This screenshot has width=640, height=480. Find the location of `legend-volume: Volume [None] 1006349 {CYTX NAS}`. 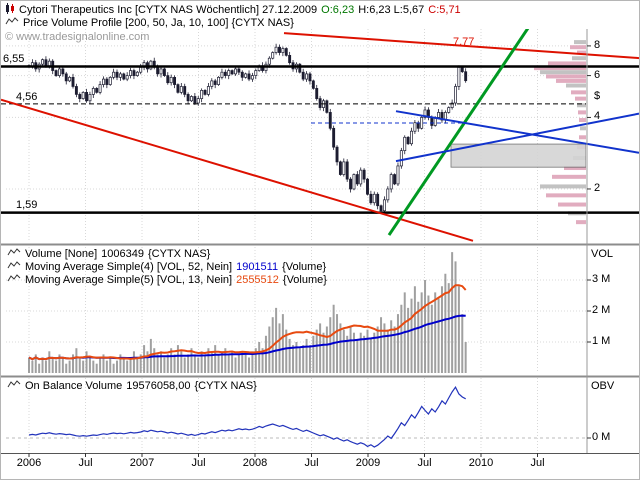

legend-volume: Volume [None] 1006349 {CYTX NAS} is located at coordinates (108, 254).